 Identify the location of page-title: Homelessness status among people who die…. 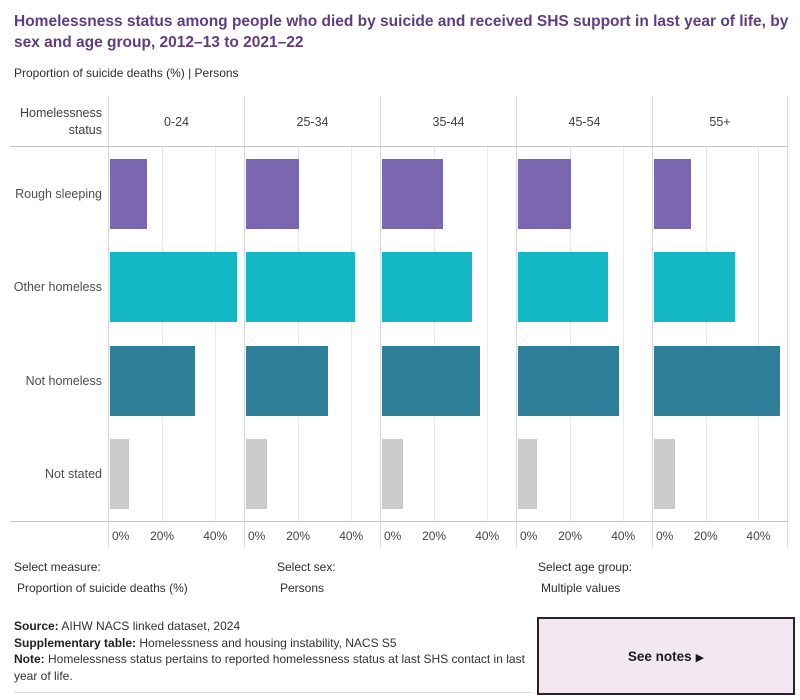
(401, 32).